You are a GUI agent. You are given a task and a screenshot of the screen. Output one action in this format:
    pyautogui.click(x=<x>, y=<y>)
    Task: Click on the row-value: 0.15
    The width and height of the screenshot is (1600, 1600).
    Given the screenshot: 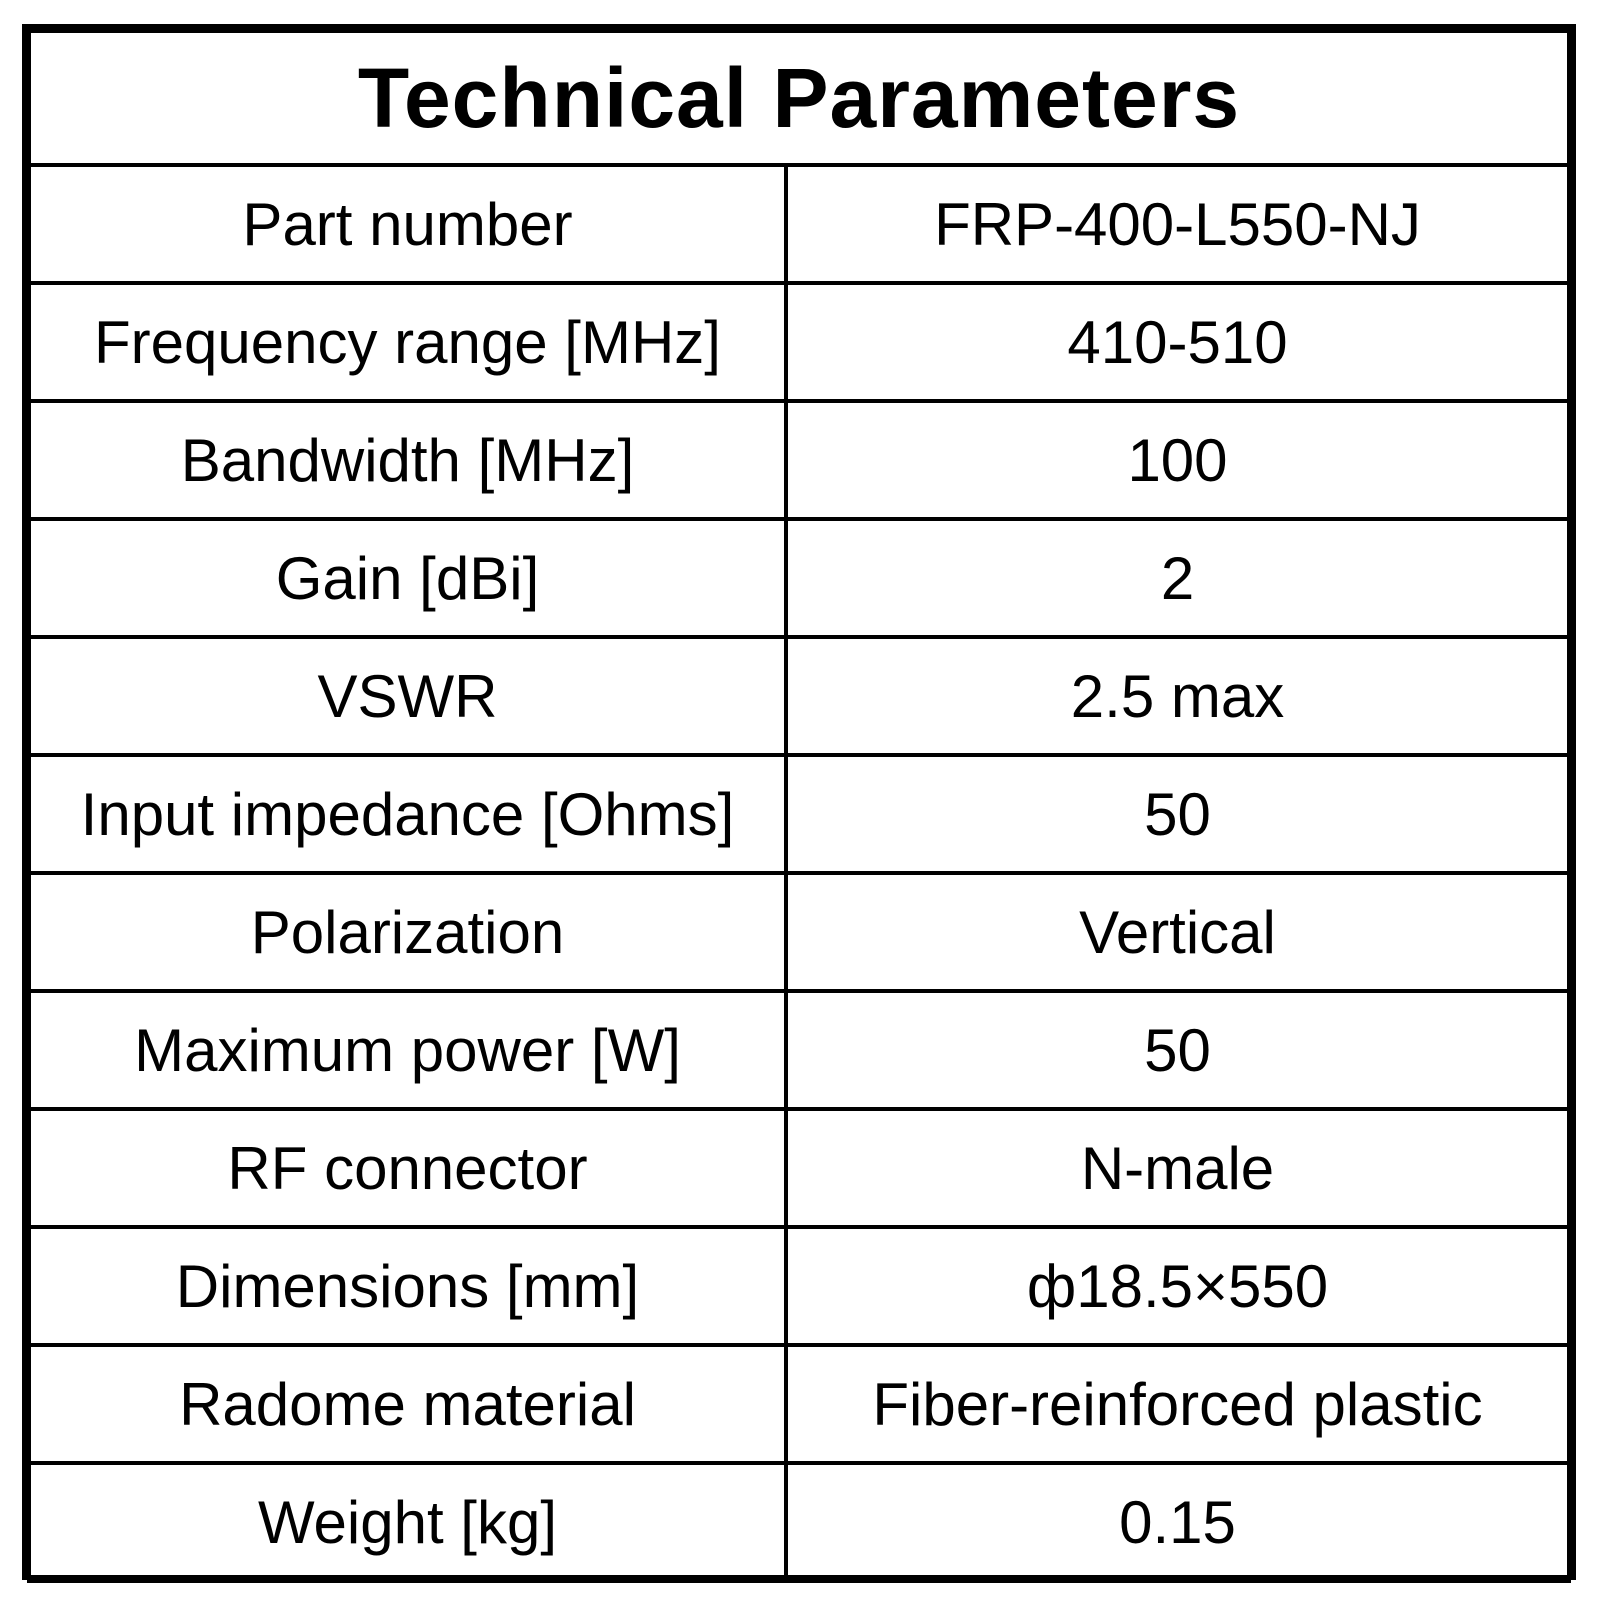 What is the action you would take?
    pyautogui.click(x=1177, y=1522)
    